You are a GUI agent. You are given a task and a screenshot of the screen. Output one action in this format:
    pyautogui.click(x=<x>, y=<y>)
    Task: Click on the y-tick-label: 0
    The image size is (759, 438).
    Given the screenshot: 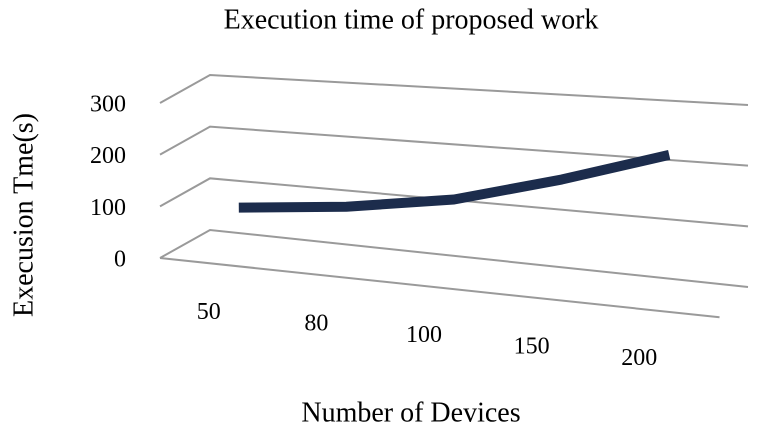 What is the action you would take?
    pyautogui.click(x=120, y=260)
    